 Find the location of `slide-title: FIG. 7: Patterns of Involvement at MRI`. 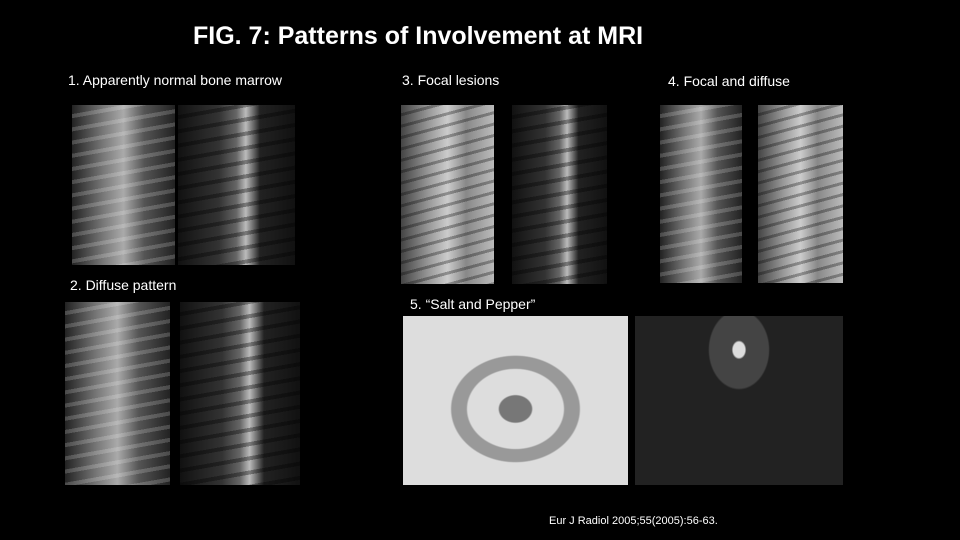

slide-title: FIG. 7: Patterns of Involvement at MRI is located at coordinates (418, 36).